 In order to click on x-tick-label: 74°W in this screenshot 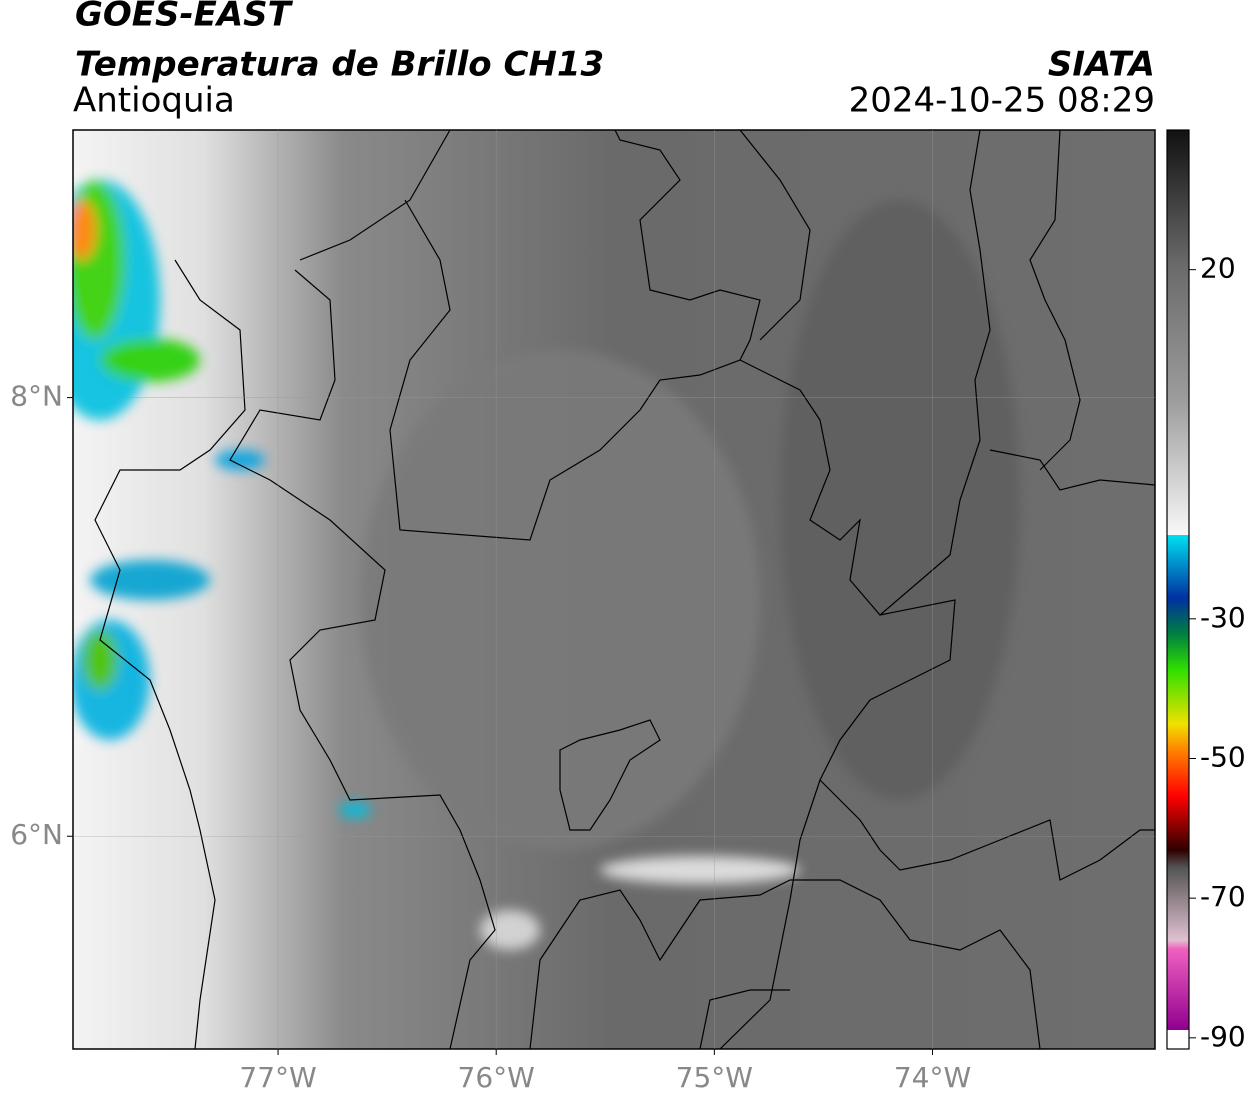, I will do `click(932, 1077)`.